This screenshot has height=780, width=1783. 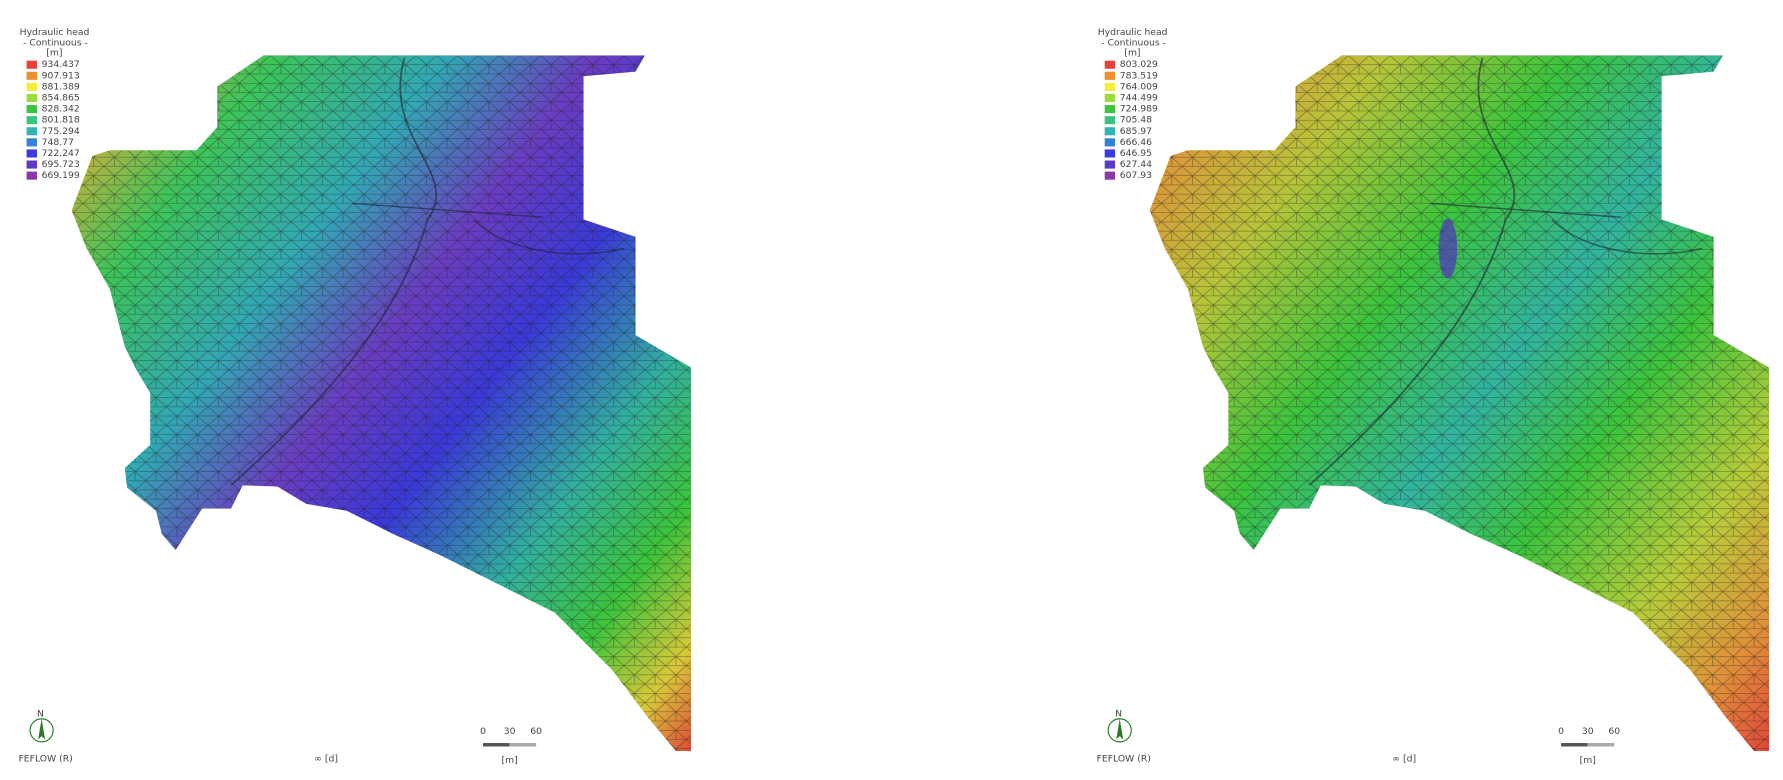 What do you see at coordinates (61, 131) in the screenshot?
I see `legend-label: 775.294` at bounding box center [61, 131].